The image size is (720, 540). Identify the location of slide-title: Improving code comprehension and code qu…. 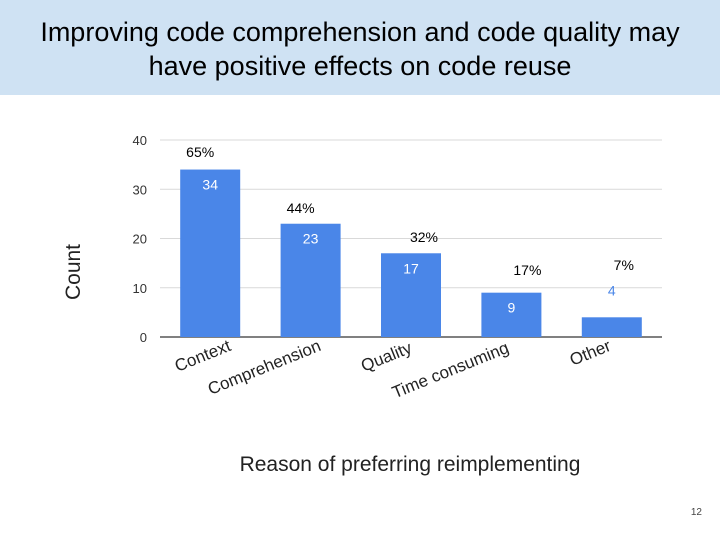
(360, 49).